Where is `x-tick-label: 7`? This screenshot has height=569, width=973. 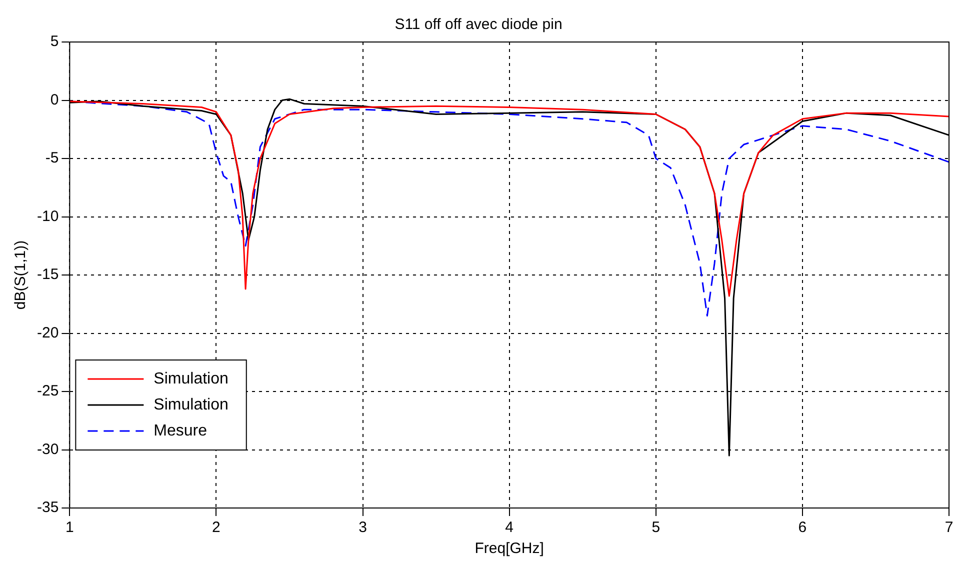
x-tick-label: 7 is located at coordinates (949, 527).